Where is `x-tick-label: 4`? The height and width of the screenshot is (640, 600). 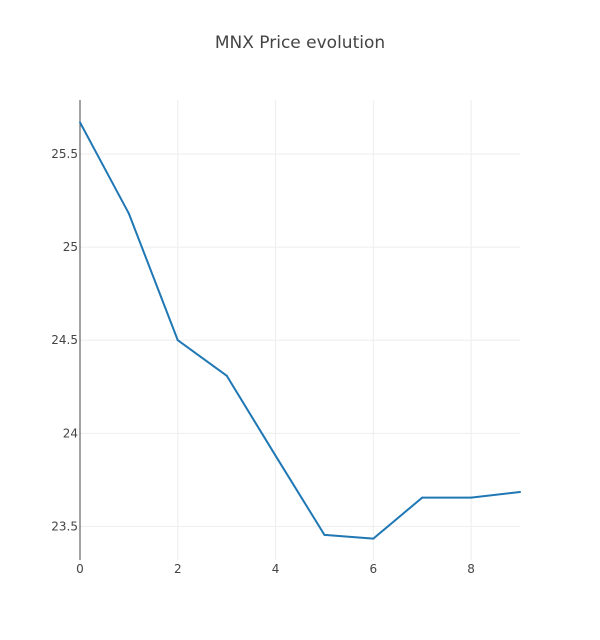
x-tick-label: 4 is located at coordinates (276, 569).